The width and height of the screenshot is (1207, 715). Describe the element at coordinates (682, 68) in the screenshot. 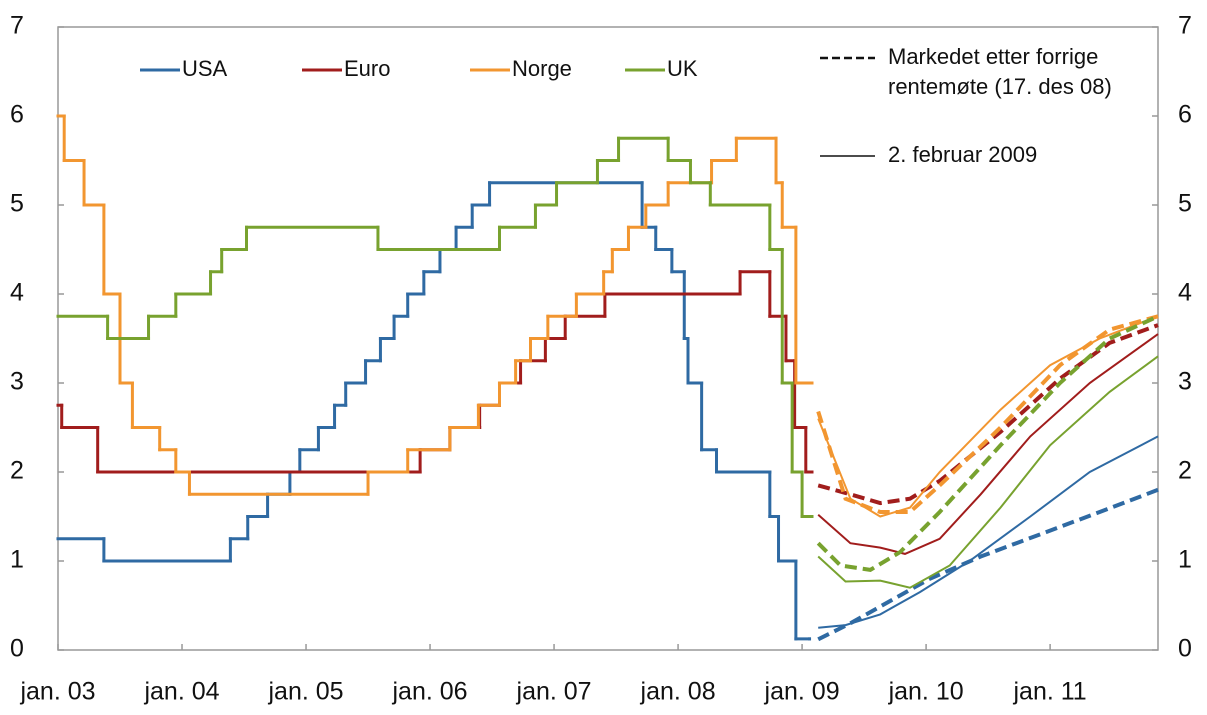

I see `legend-label: UK` at that location.